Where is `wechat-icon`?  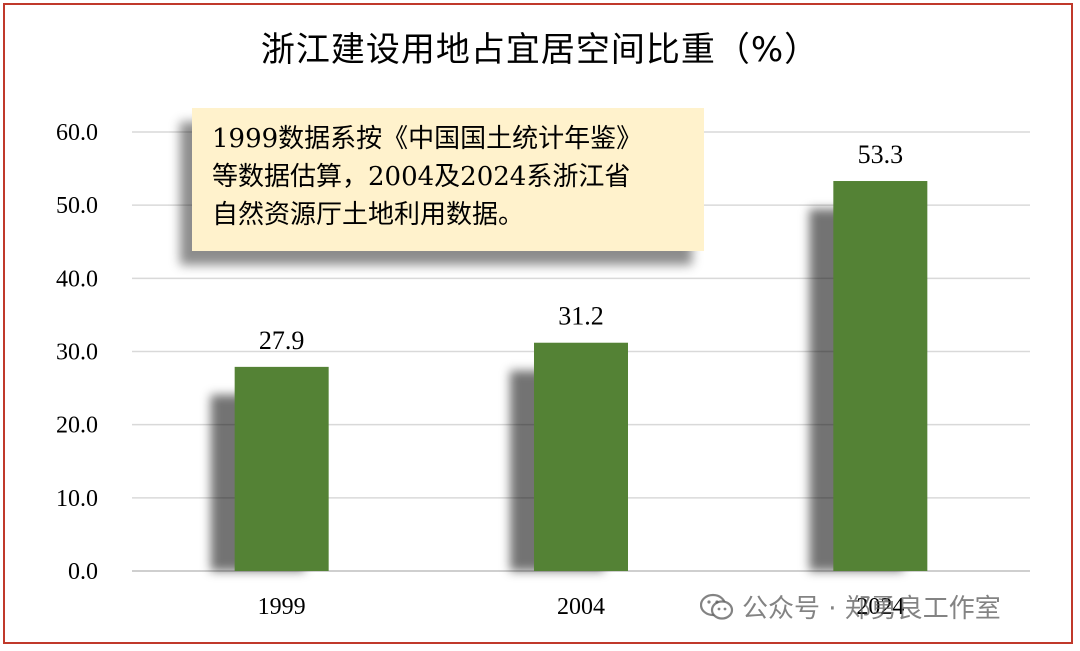 wechat-icon is located at coordinates (717, 606).